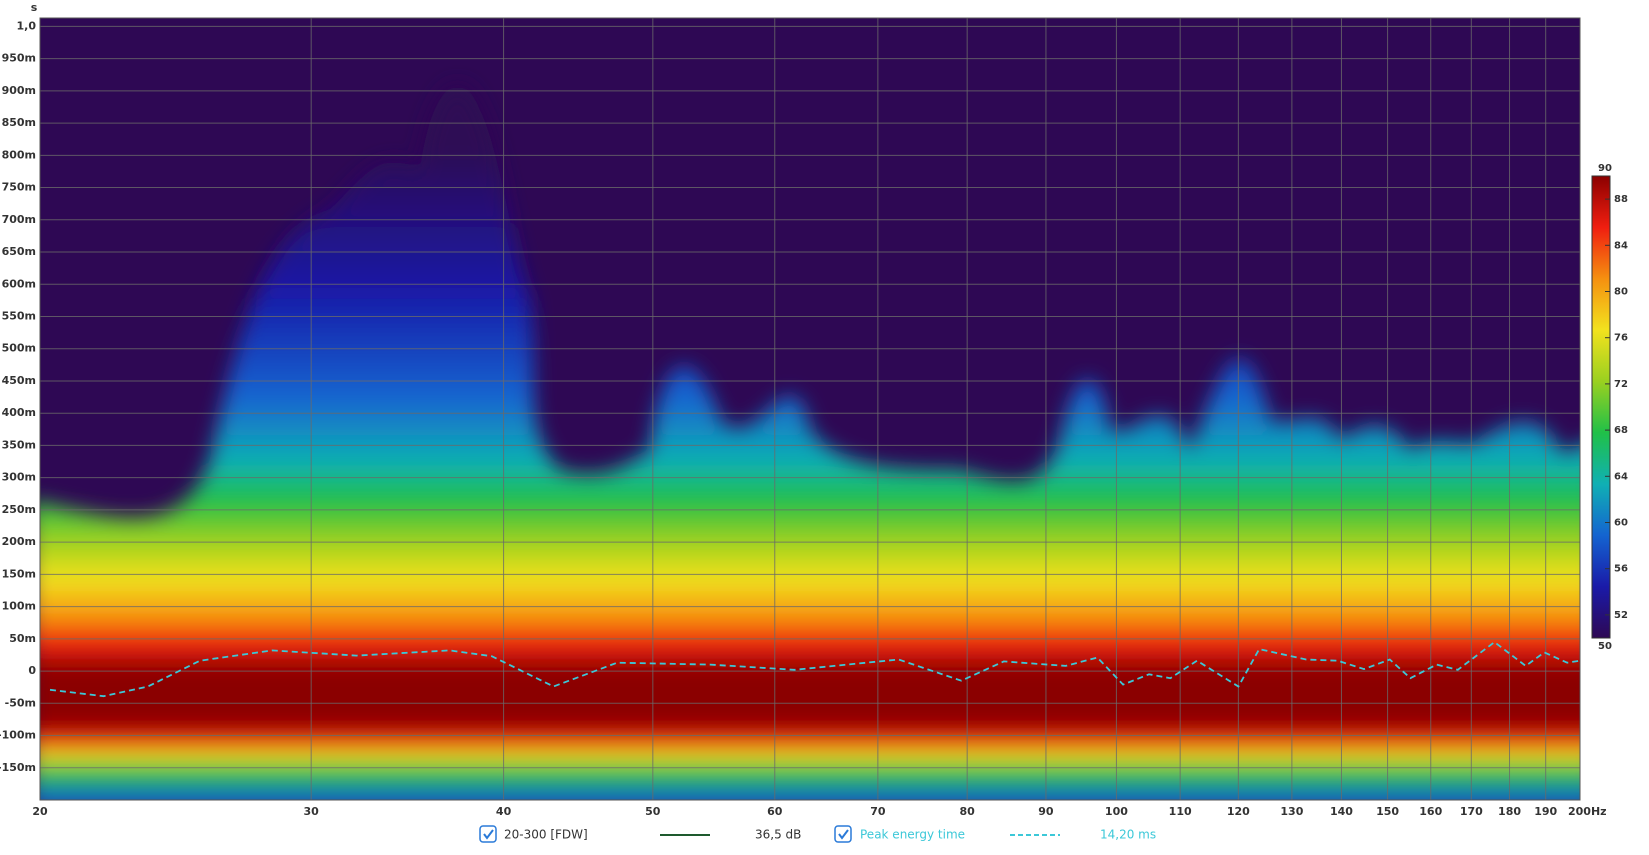 The width and height of the screenshot is (1649, 855). Describe the element at coordinates (18, 735) in the screenshot. I see `y-tick-label: -100m` at that location.